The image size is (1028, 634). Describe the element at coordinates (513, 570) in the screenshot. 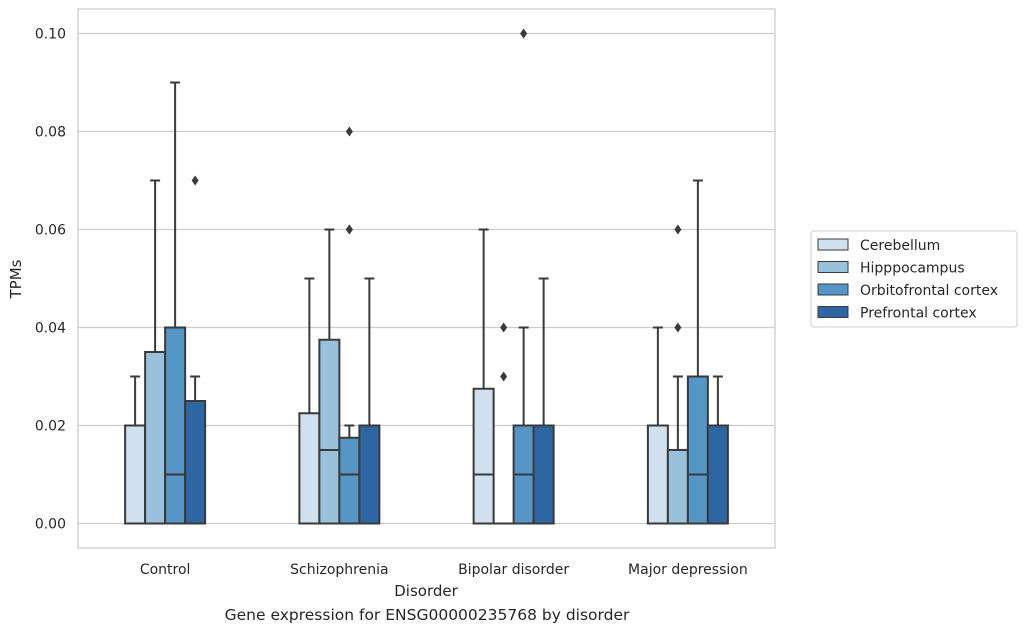

I see `x-tick-label: Bipolar disorder` at that location.